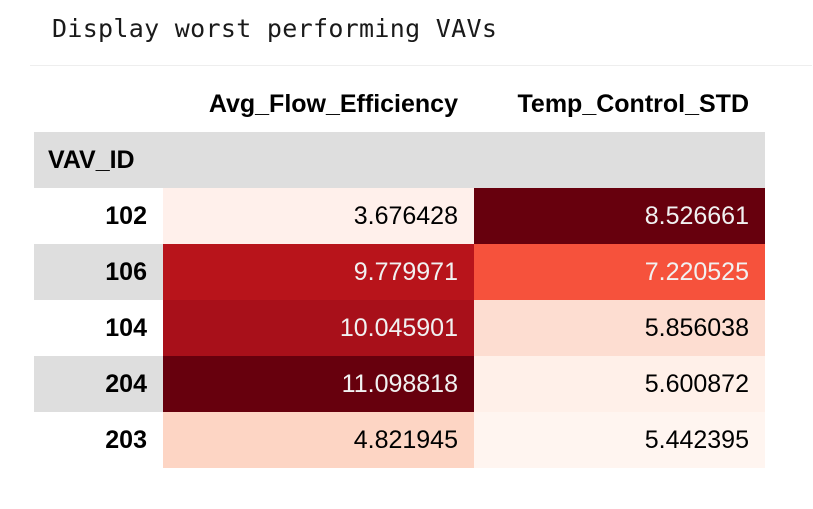  I want to click on table-cell: 5.856038, so click(619, 328).